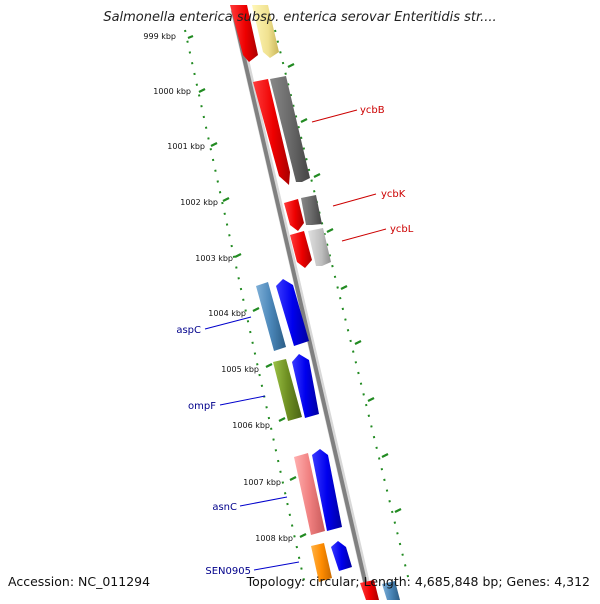 This screenshot has width=600, height=604. I want to click on tick-label: 1004 kbp, so click(227, 313).